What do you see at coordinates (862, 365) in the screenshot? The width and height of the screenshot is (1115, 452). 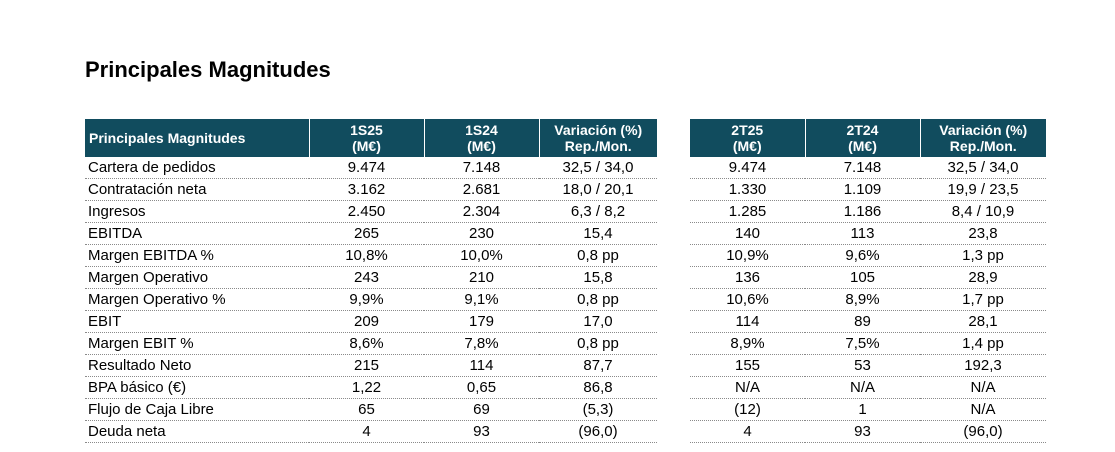 I see `cell-value: 53` at bounding box center [862, 365].